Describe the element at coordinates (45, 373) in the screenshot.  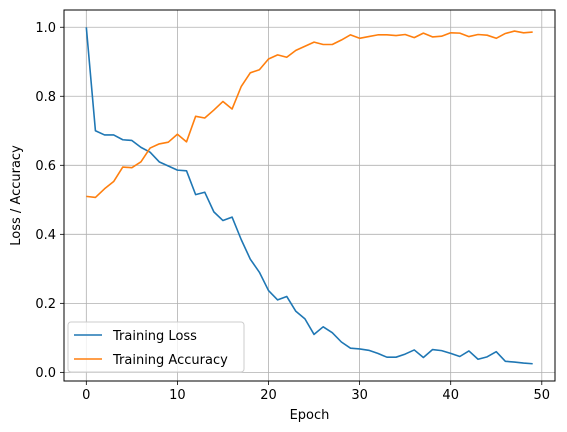
I see `y-tick-label: 0.0` at that location.